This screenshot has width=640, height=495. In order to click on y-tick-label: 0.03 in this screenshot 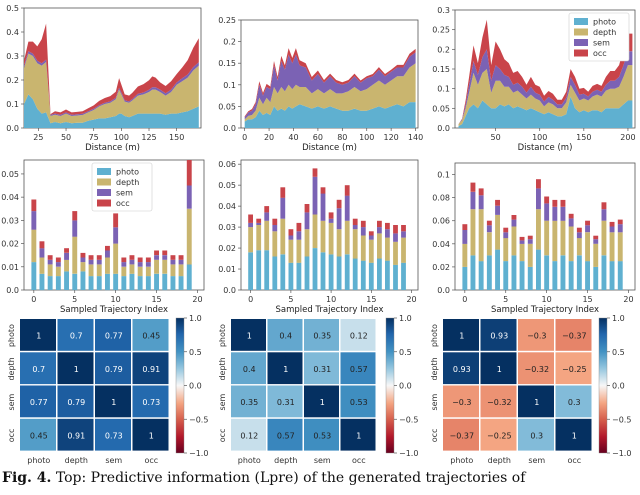, I will do `click(10, 220)`.